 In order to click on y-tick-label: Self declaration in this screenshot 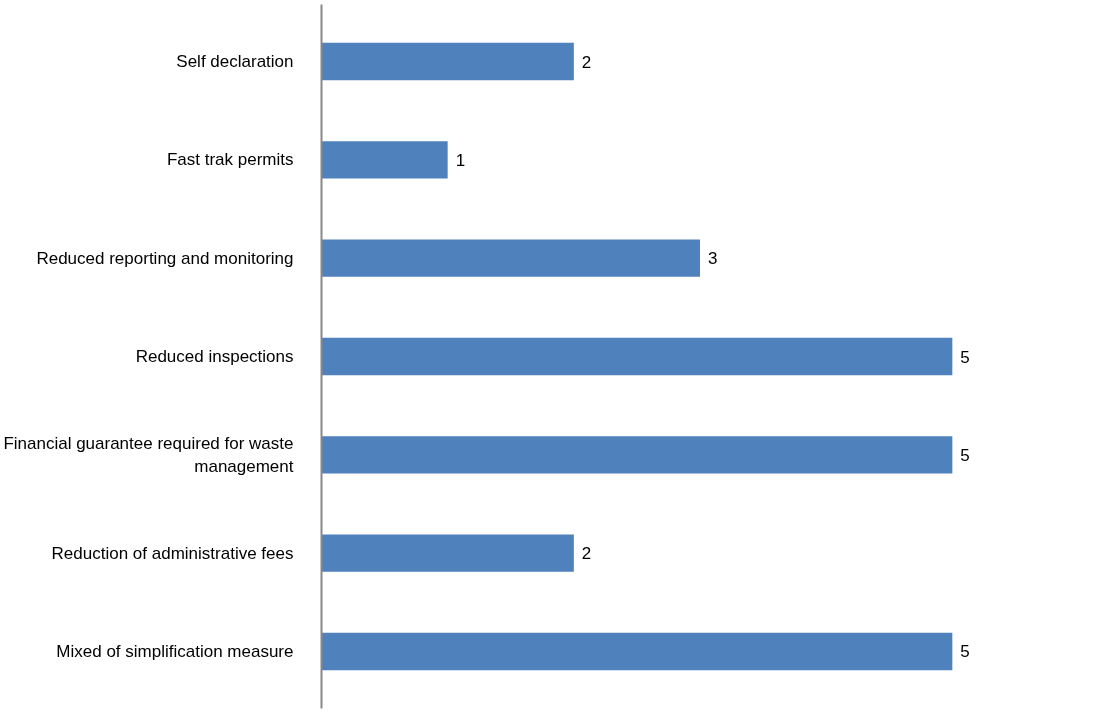, I will do `click(235, 62)`.